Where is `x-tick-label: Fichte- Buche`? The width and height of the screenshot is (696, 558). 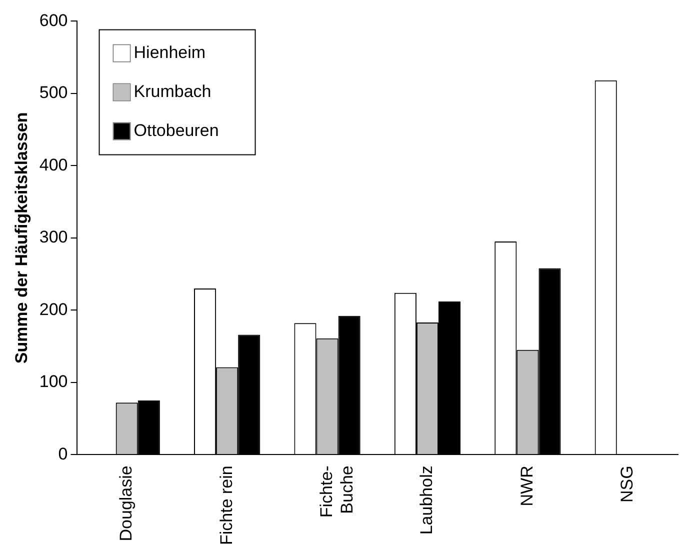
x-tick-label: Fichte- Buche is located at coordinates (336, 492).